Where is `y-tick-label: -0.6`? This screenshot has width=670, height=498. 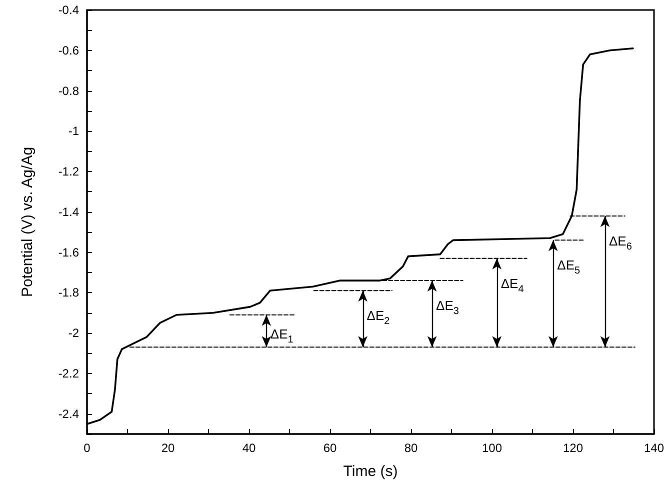
y-tick-label: -0.6 is located at coordinates (69, 50).